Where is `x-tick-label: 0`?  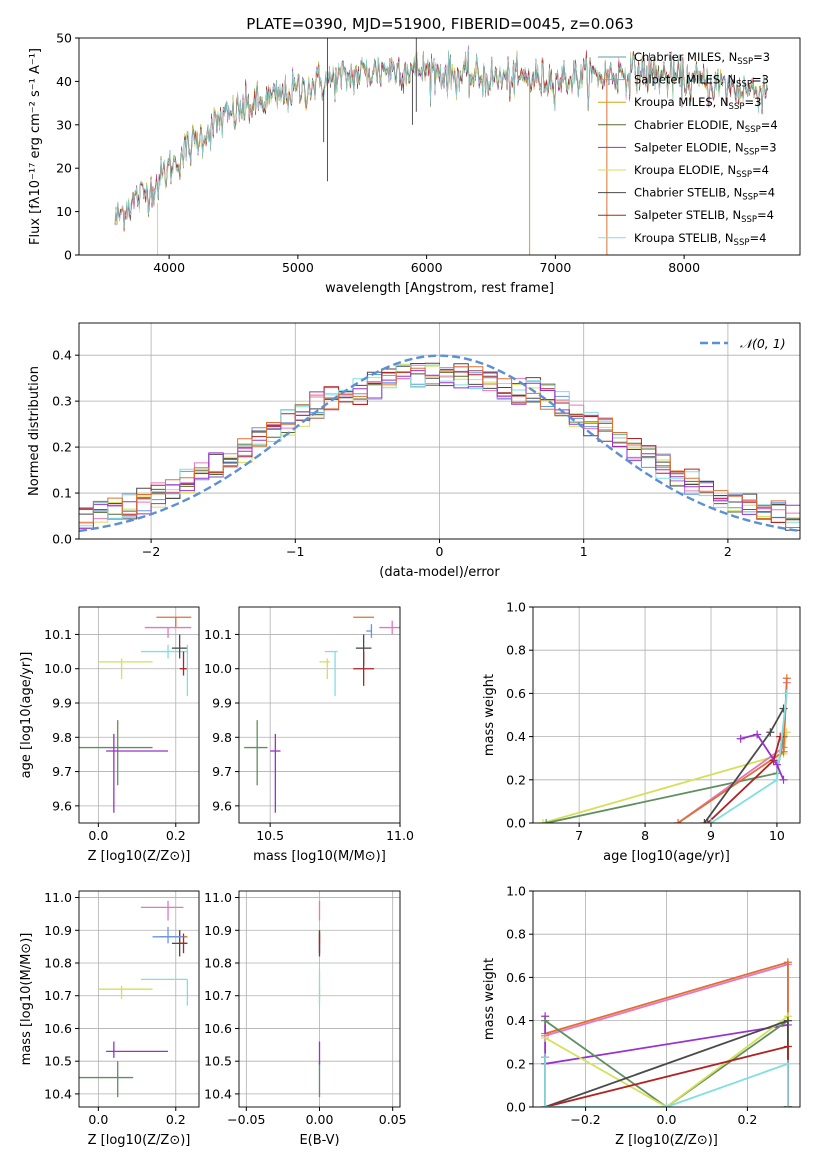 x-tick-label: 0 is located at coordinates (440, 551).